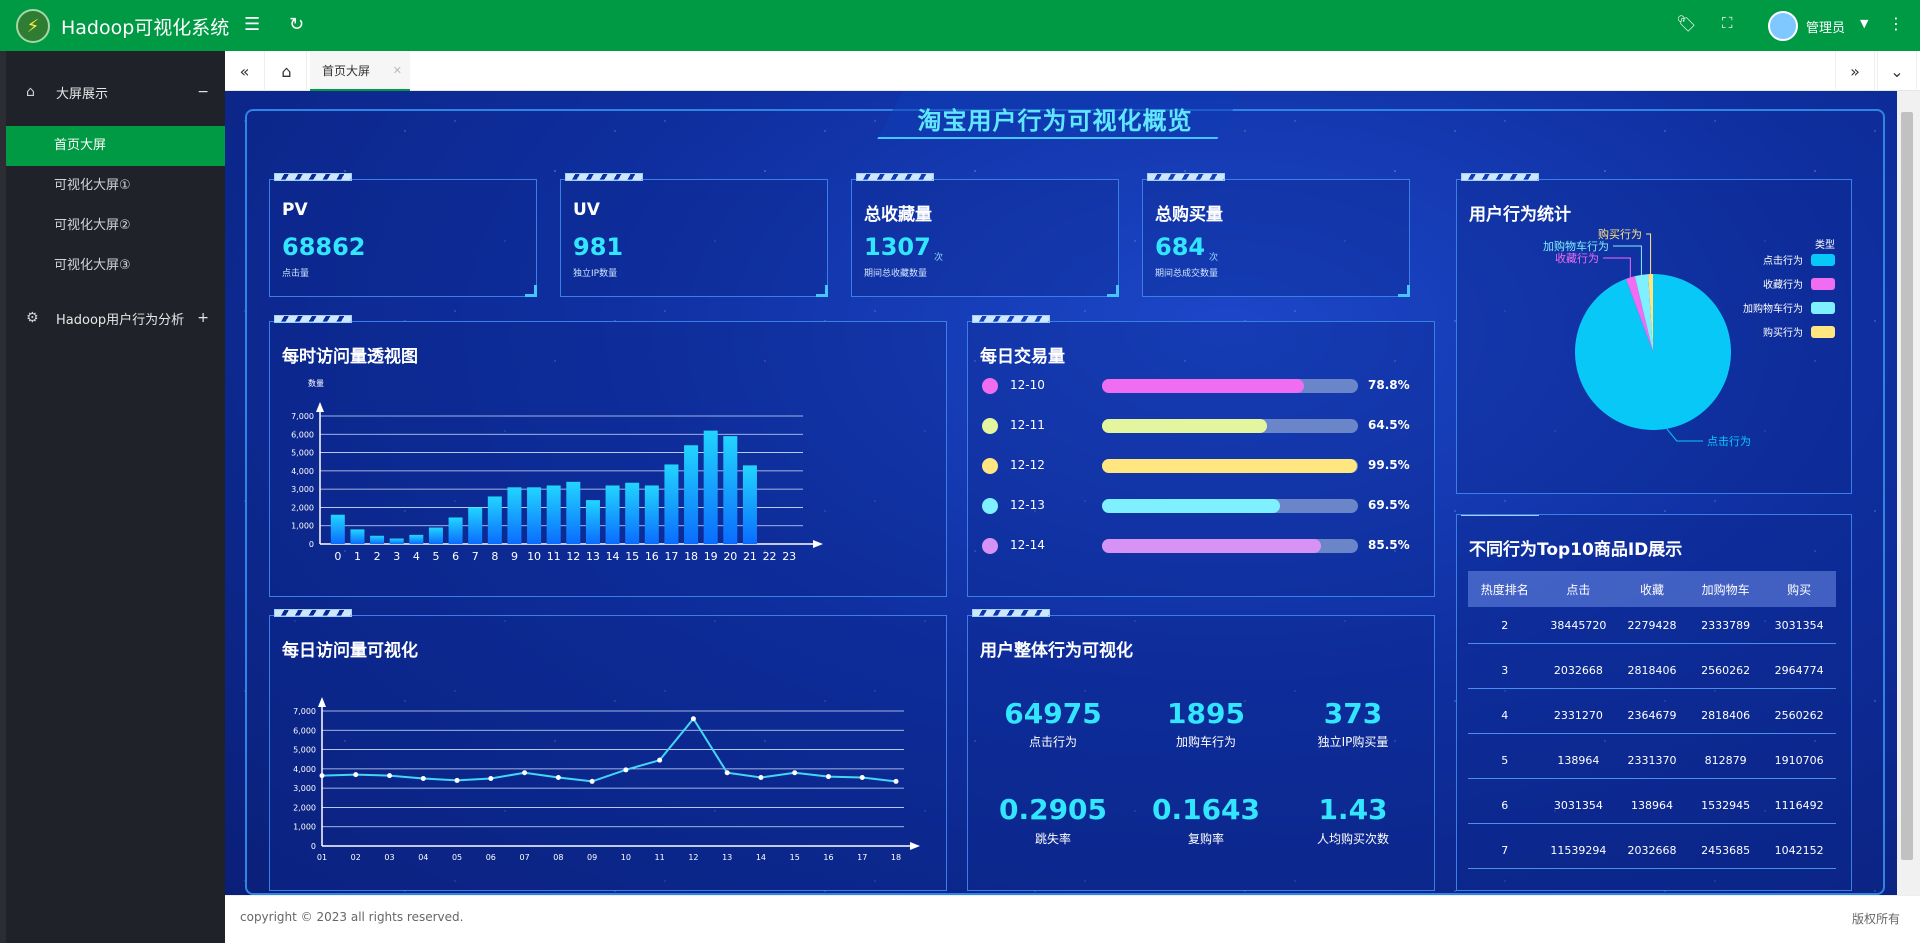  Describe the element at coordinates (1726, 625) in the screenshot. I see `table-cell: 2333789` at that location.